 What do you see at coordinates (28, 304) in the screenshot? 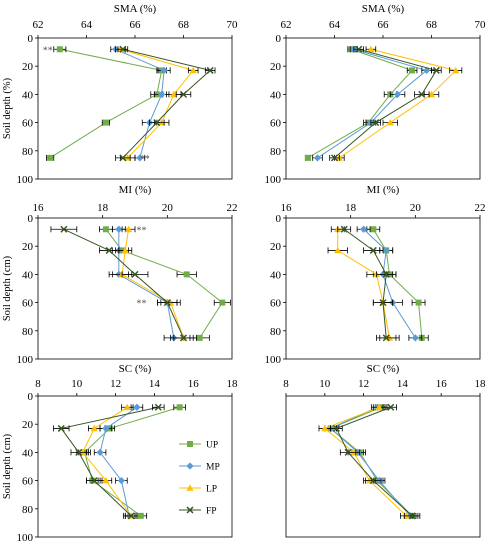
I see `y-tick-label: 60` at bounding box center [28, 304].